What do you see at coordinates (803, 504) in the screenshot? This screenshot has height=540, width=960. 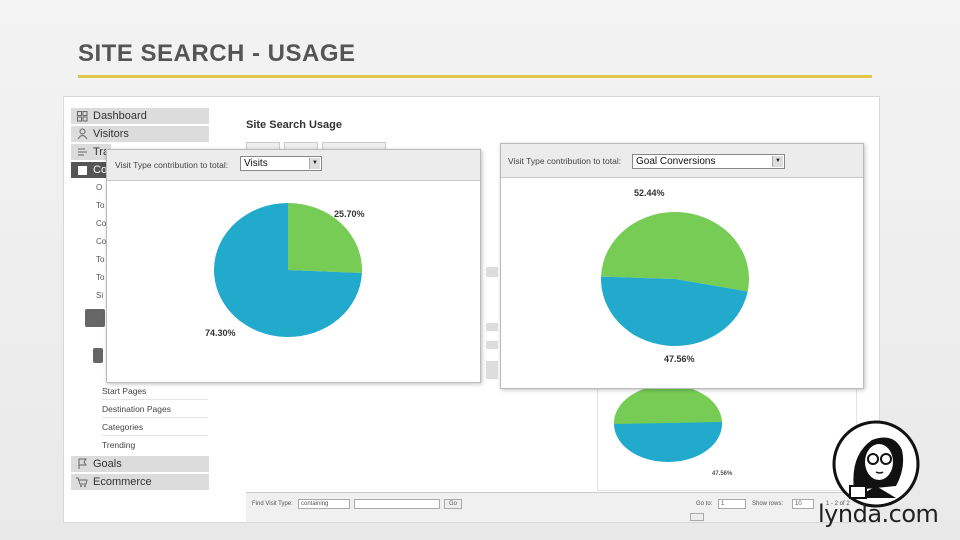 I see `show-rows-select: 10` at bounding box center [803, 504].